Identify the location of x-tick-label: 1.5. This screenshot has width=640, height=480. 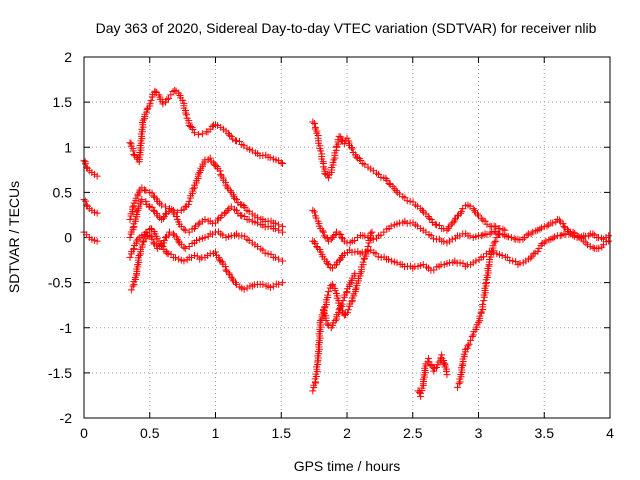
(282, 433).